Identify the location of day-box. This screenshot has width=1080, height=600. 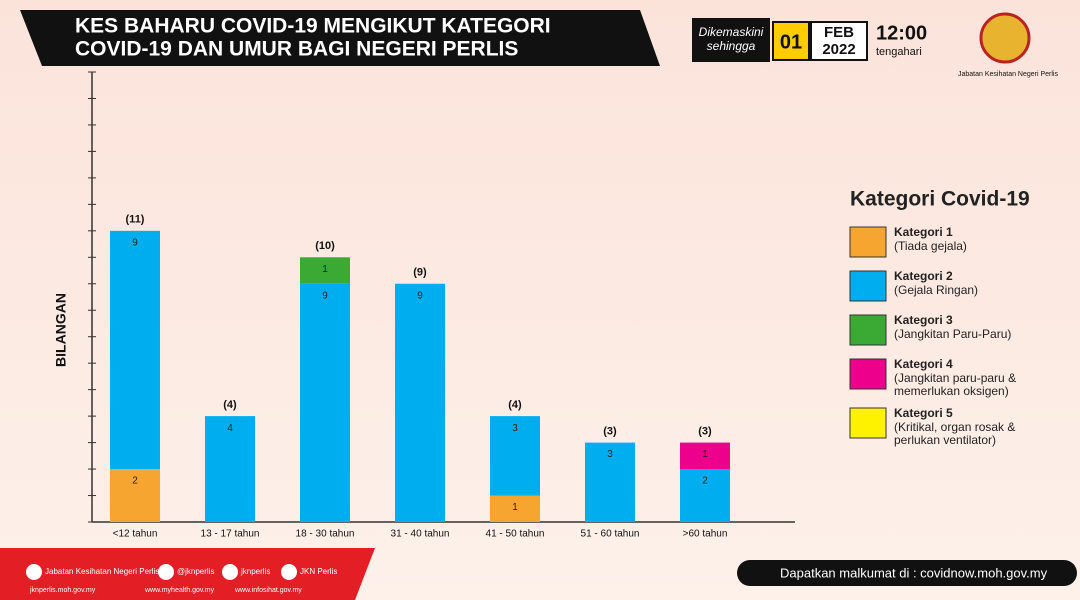
(791, 41).